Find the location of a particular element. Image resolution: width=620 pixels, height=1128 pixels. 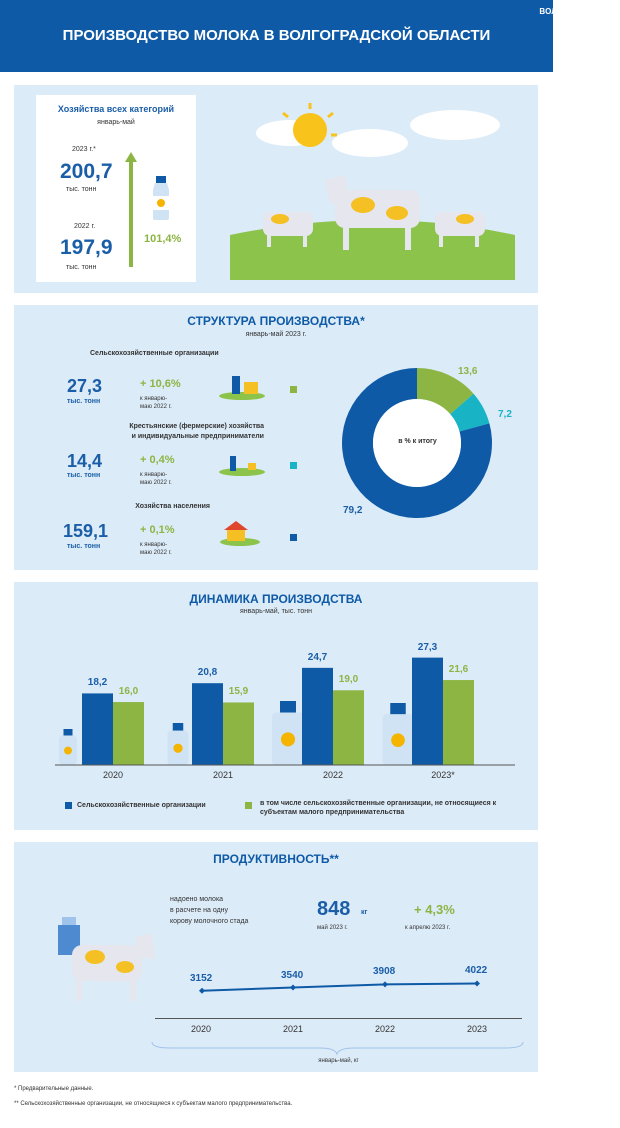

summary-title: Хозяйства всех категорий is located at coordinates (116, 109).